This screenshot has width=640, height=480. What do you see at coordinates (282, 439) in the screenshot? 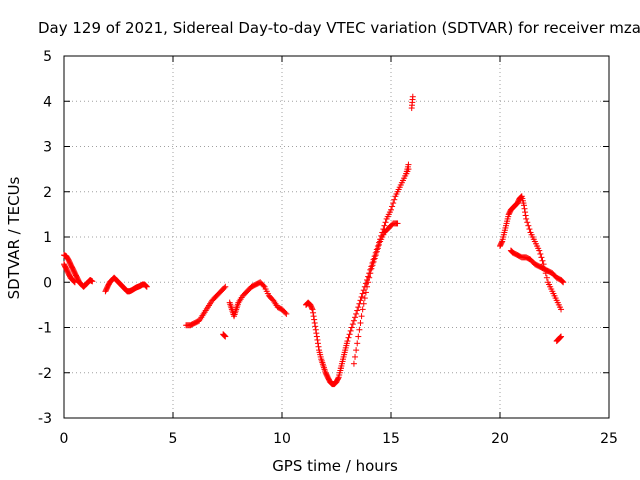
I see `x-tick-label: 10` at bounding box center [282, 439].